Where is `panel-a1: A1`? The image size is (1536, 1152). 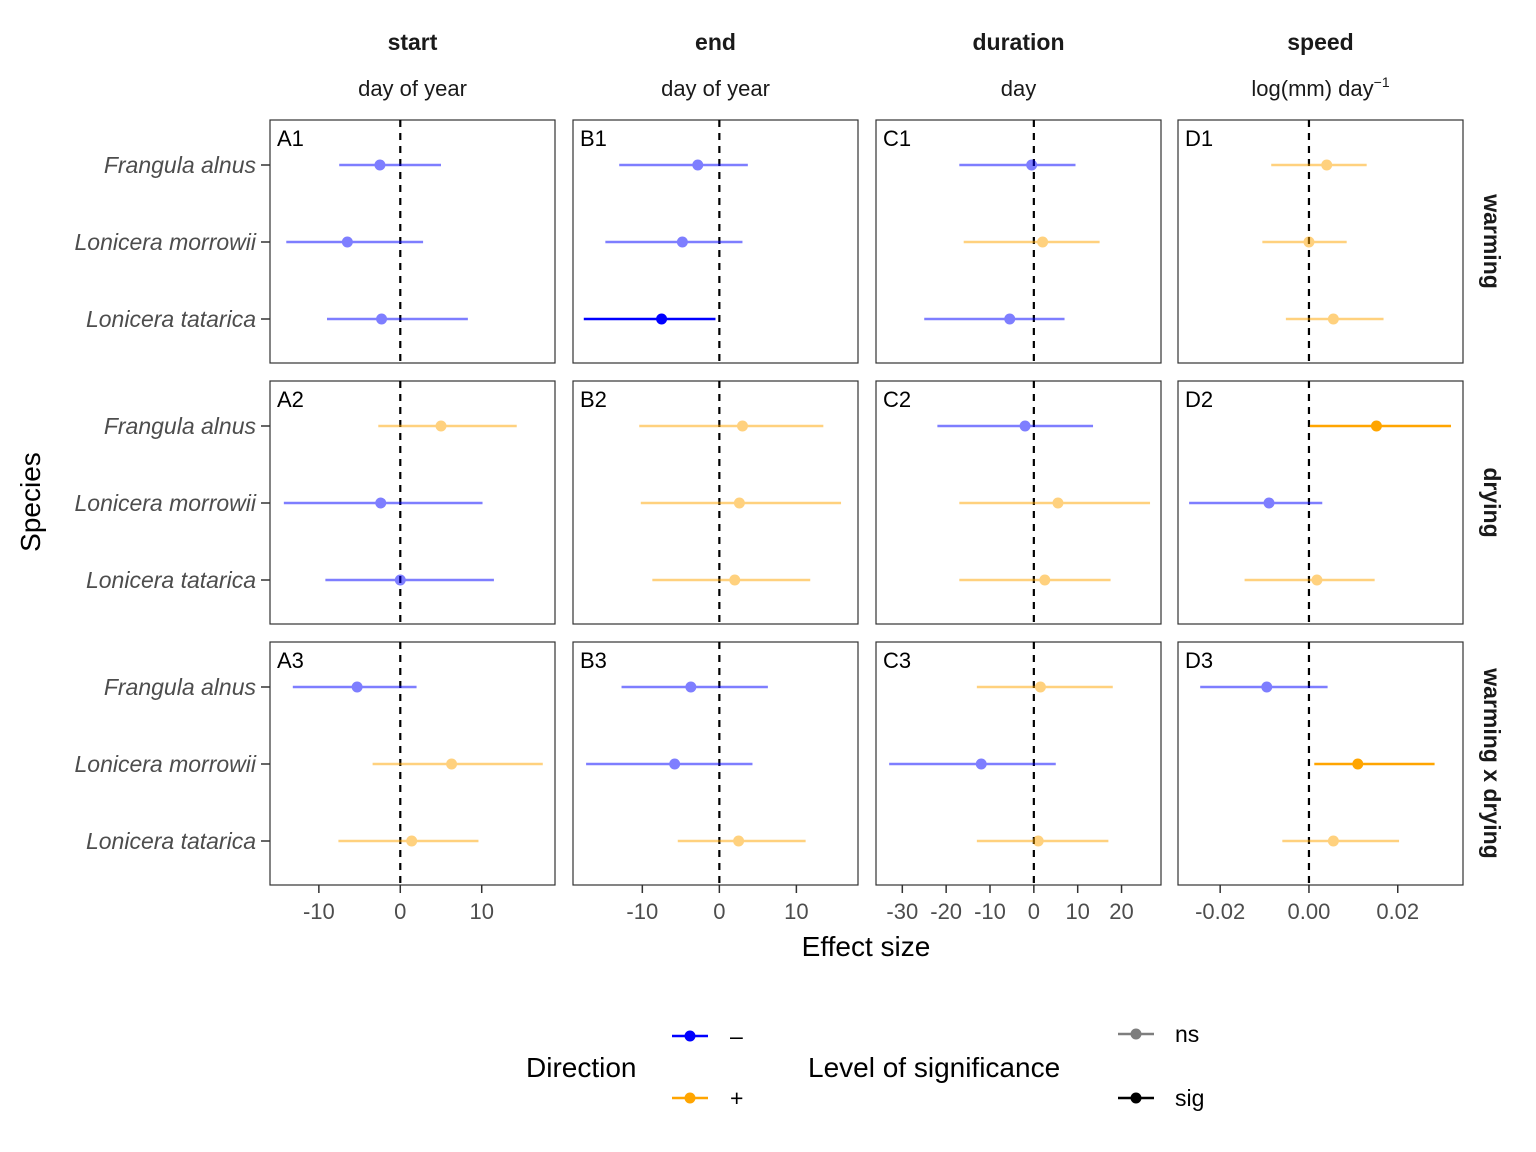 panel-a1: A1 is located at coordinates (412, 241).